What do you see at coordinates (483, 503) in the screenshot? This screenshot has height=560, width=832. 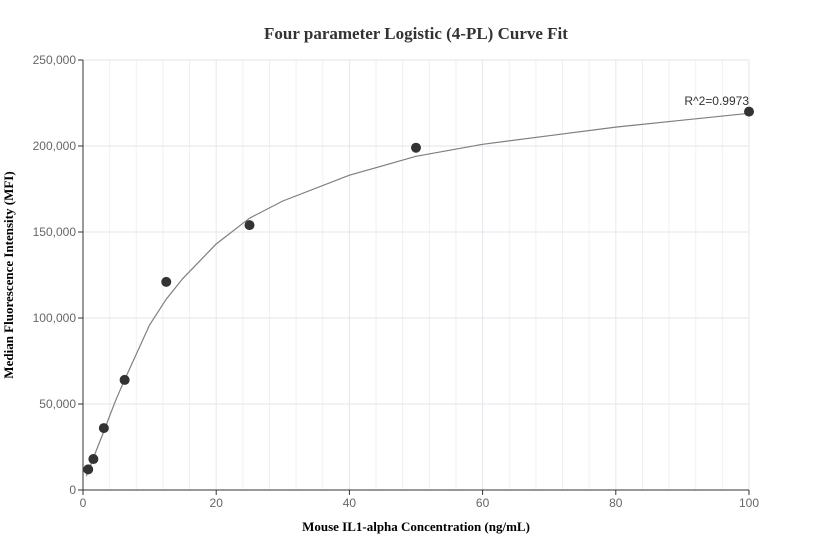 I see `x-tick-label: 60` at bounding box center [483, 503].